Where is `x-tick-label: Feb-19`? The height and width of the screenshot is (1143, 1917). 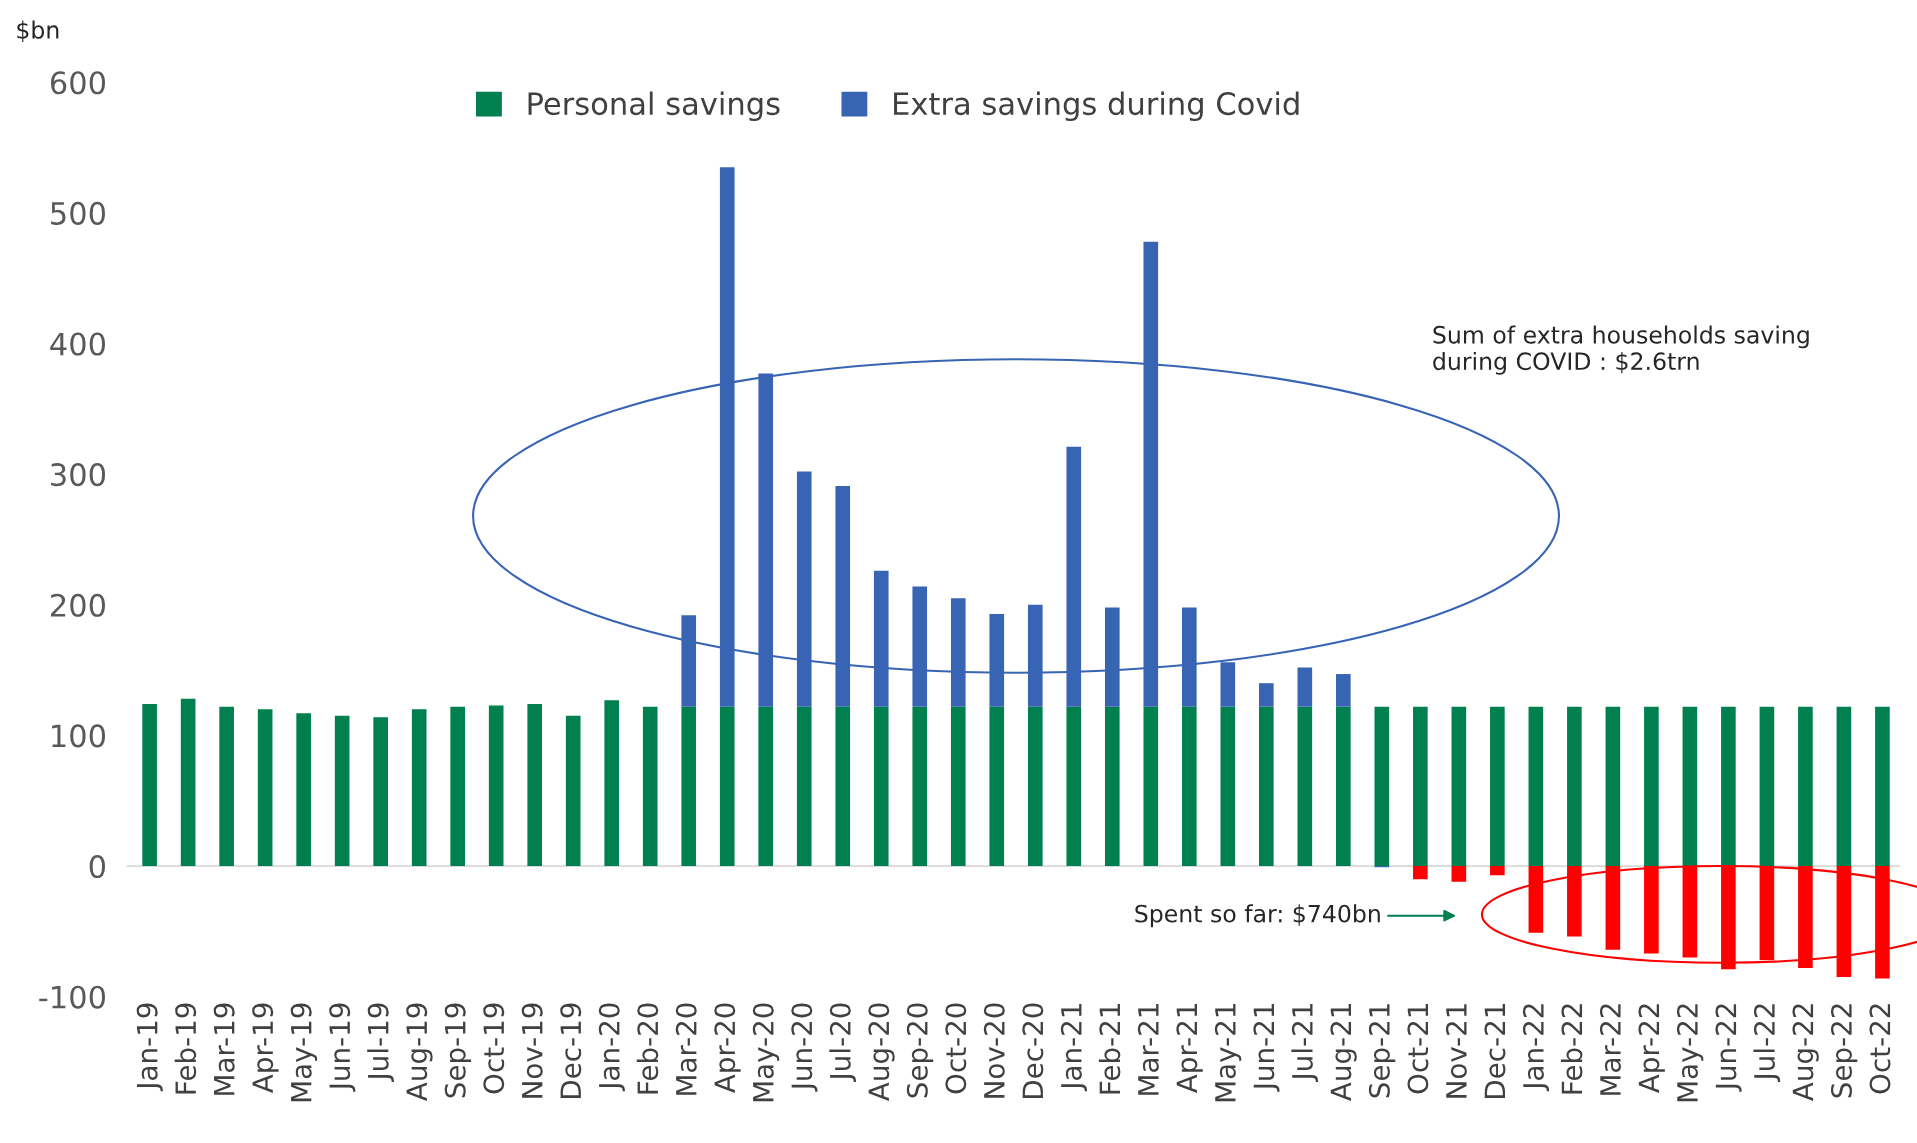 x-tick-label: Feb-19 is located at coordinates (185, 1048).